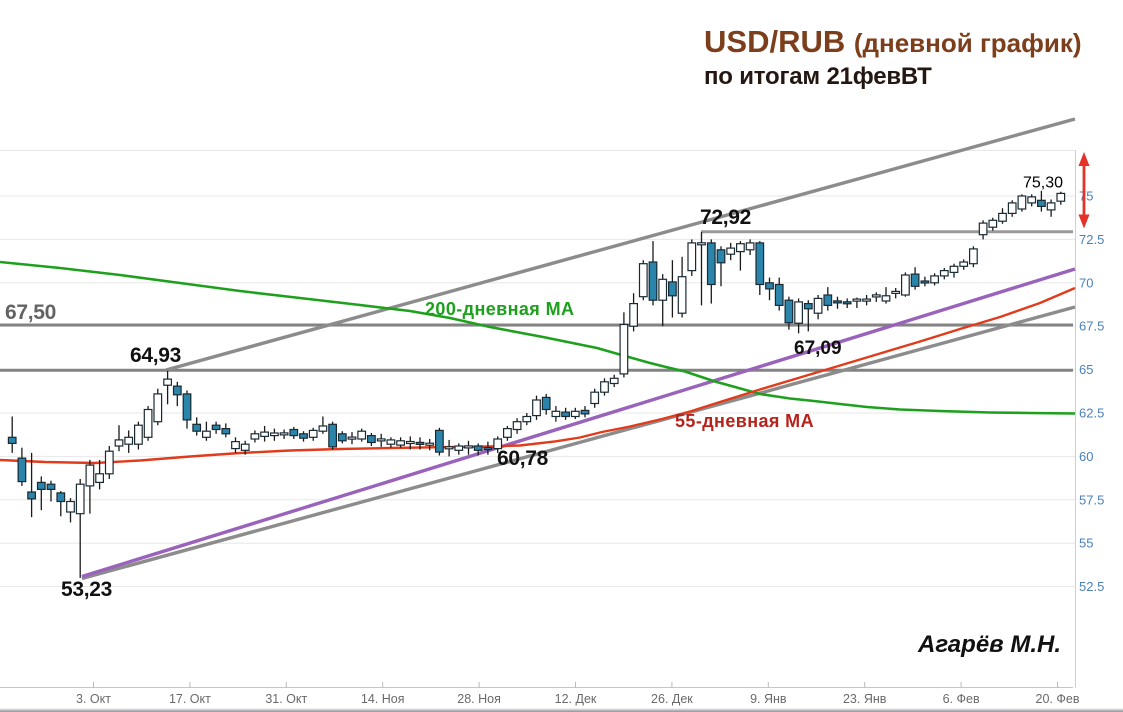 This screenshot has width=1123, height=712. What do you see at coordinates (523, 458) in the screenshot?
I see `svg-text: 60,78` at bounding box center [523, 458].